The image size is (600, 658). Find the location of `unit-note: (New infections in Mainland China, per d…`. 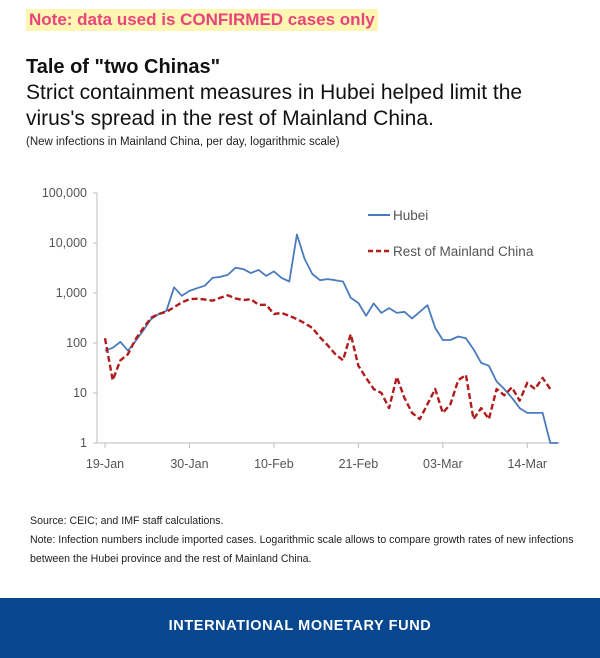

unit-note: (New infections in Mainland China, per d… is located at coordinates (183, 142).